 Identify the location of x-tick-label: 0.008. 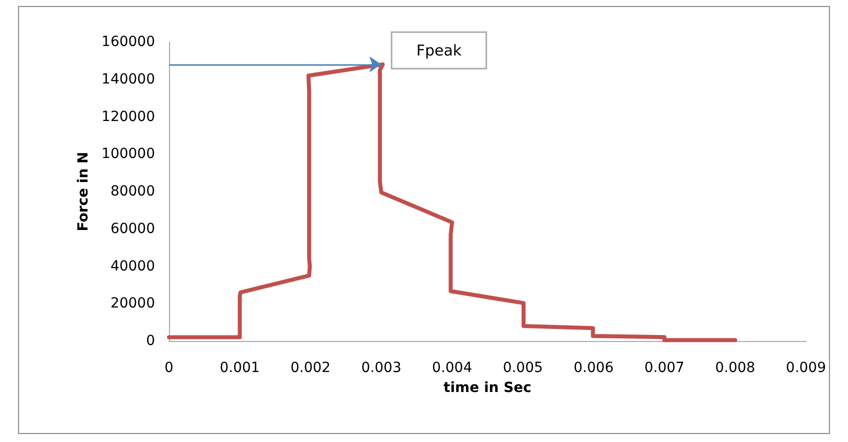
(735, 368).